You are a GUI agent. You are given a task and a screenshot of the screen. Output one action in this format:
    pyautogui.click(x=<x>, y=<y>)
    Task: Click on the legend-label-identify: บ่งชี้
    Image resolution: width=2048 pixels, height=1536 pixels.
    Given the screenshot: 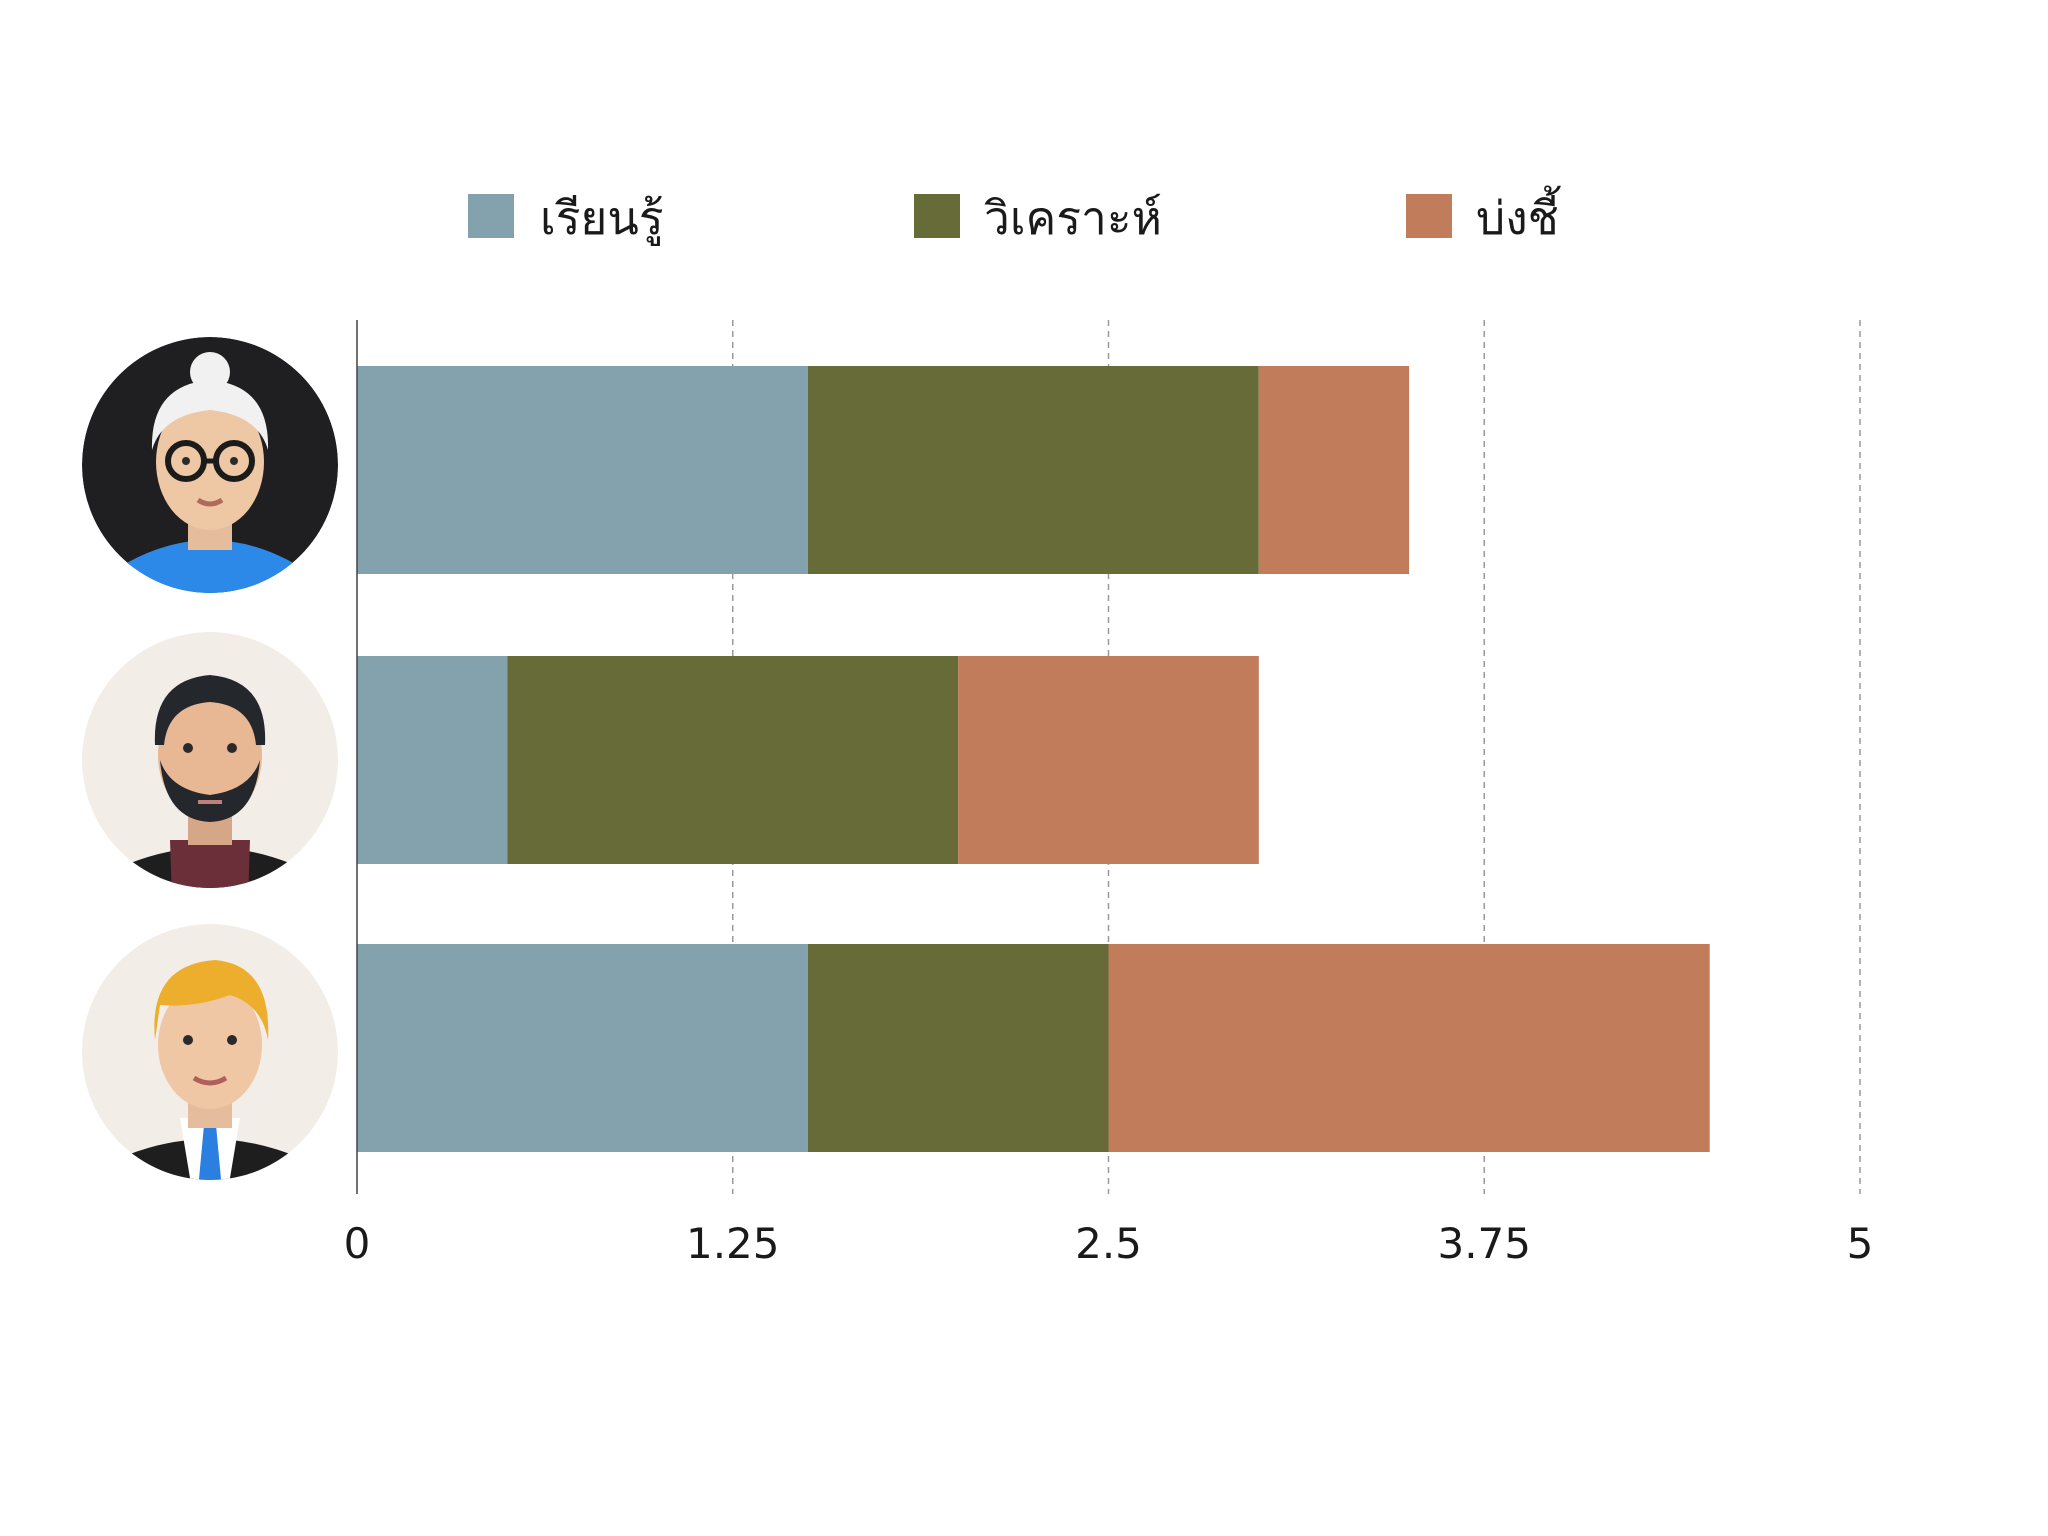 What is the action you would take?
    pyautogui.click(x=1518, y=215)
    